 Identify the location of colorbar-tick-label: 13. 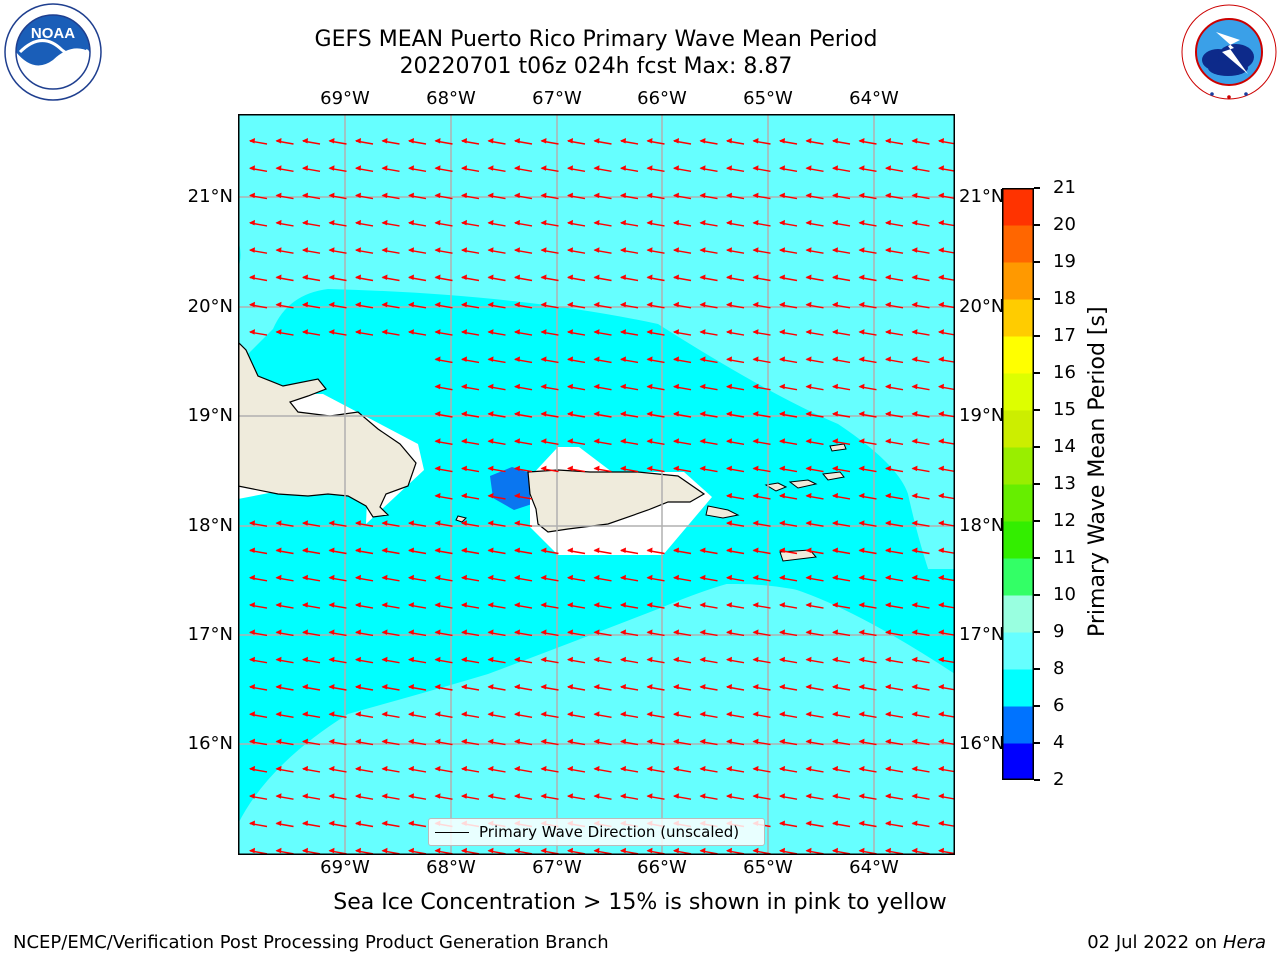
(1064, 483).